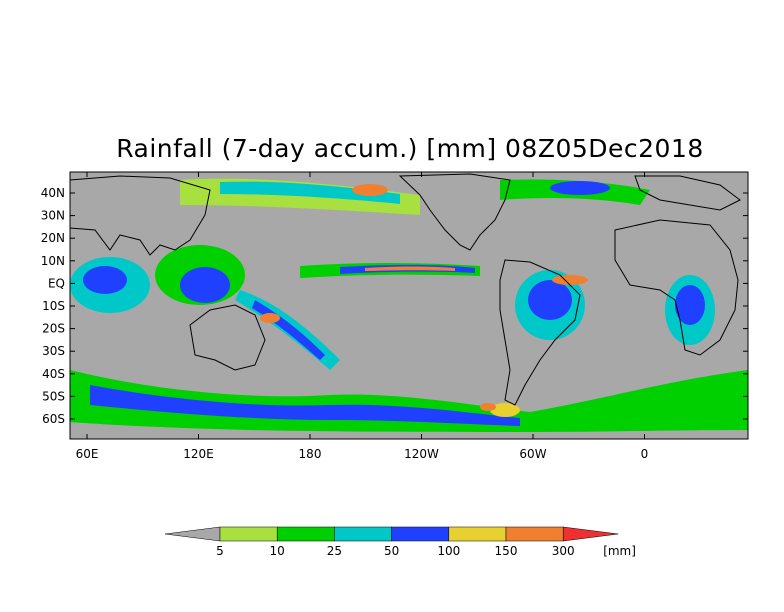  What do you see at coordinates (227, 337) in the screenshot?
I see `coast-australia` at bounding box center [227, 337].